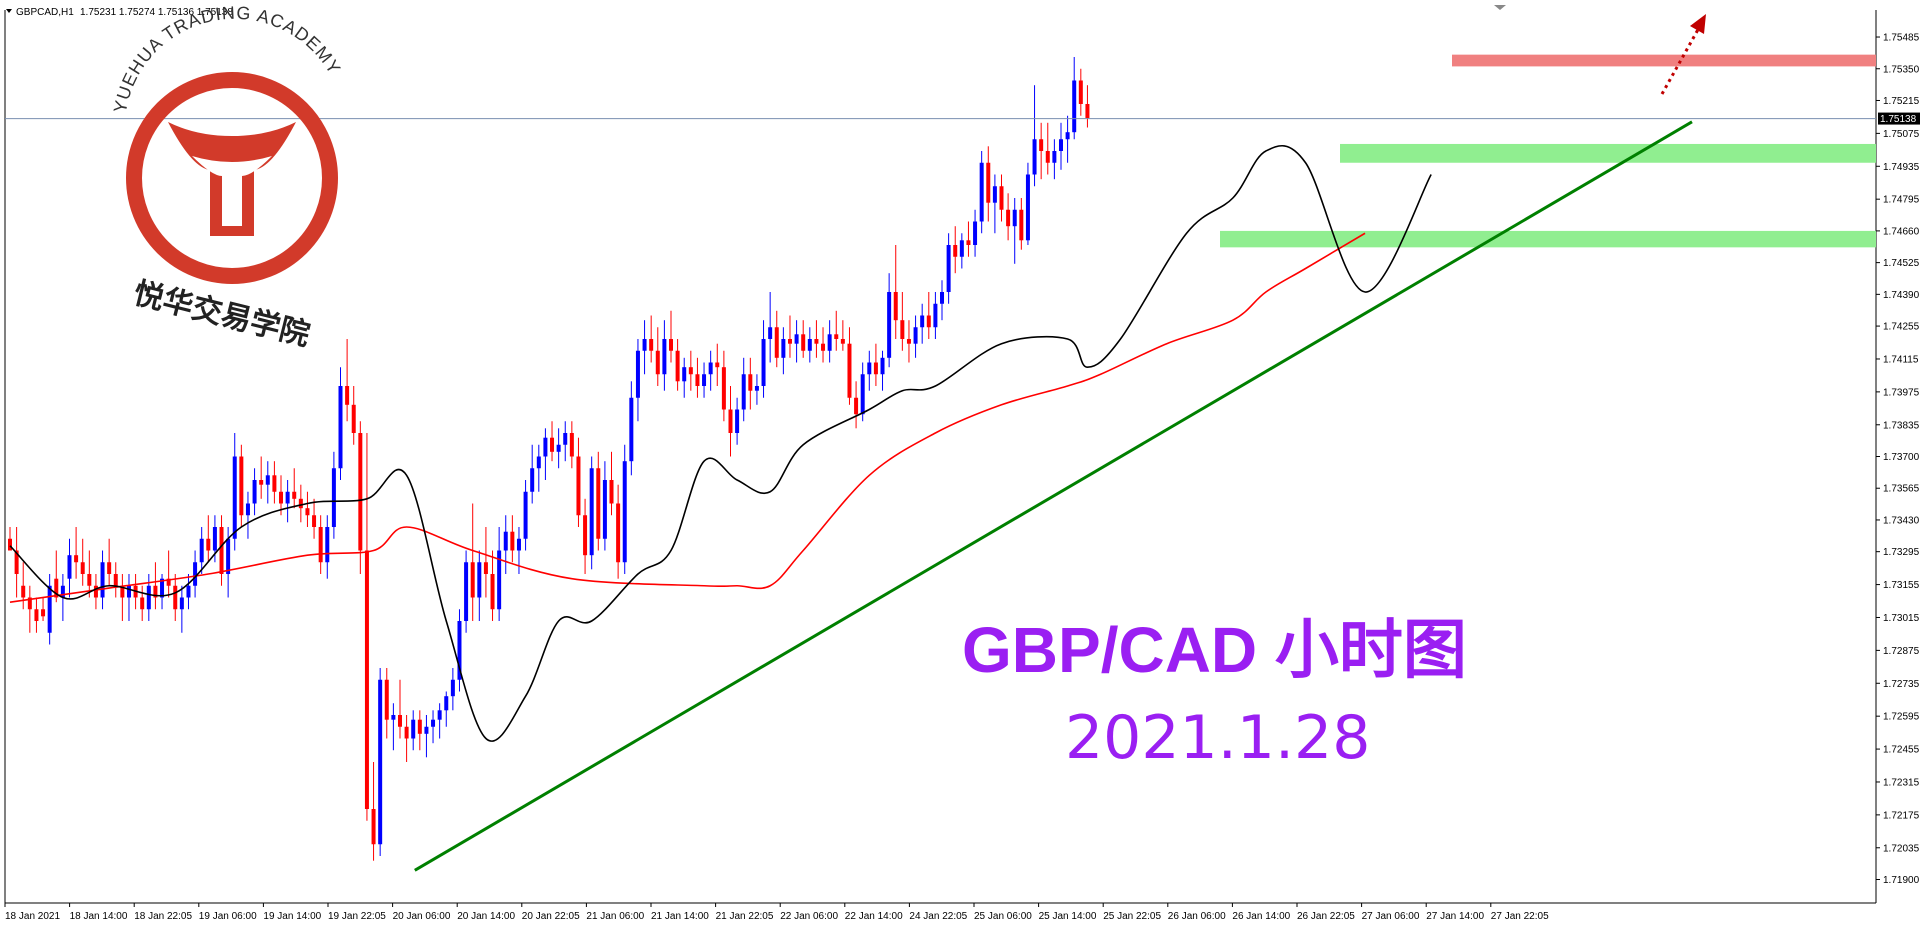 The image size is (1920, 927). What do you see at coordinates (1068, 916) in the screenshot?
I see `x-tick-label: 25 Jan 14:00` at bounding box center [1068, 916].